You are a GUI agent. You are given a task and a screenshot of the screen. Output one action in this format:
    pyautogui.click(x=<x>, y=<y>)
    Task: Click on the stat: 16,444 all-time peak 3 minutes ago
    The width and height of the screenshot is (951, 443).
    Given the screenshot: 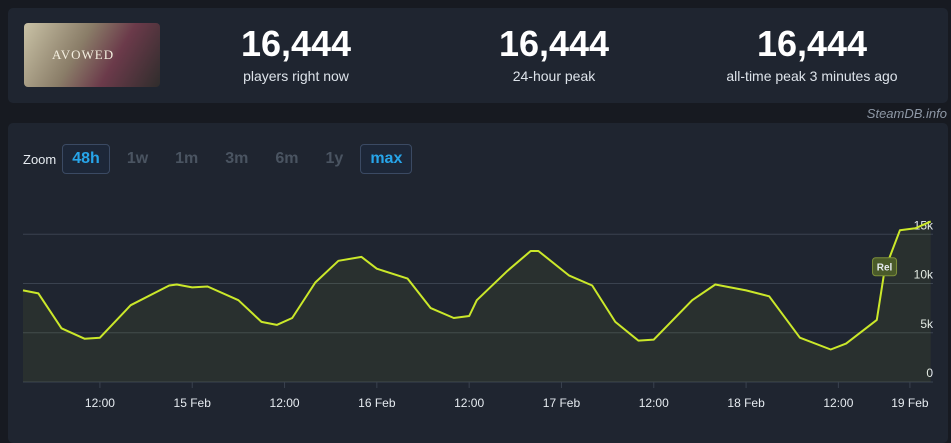 What is the action you would take?
    pyautogui.click(x=812, y=54)
    